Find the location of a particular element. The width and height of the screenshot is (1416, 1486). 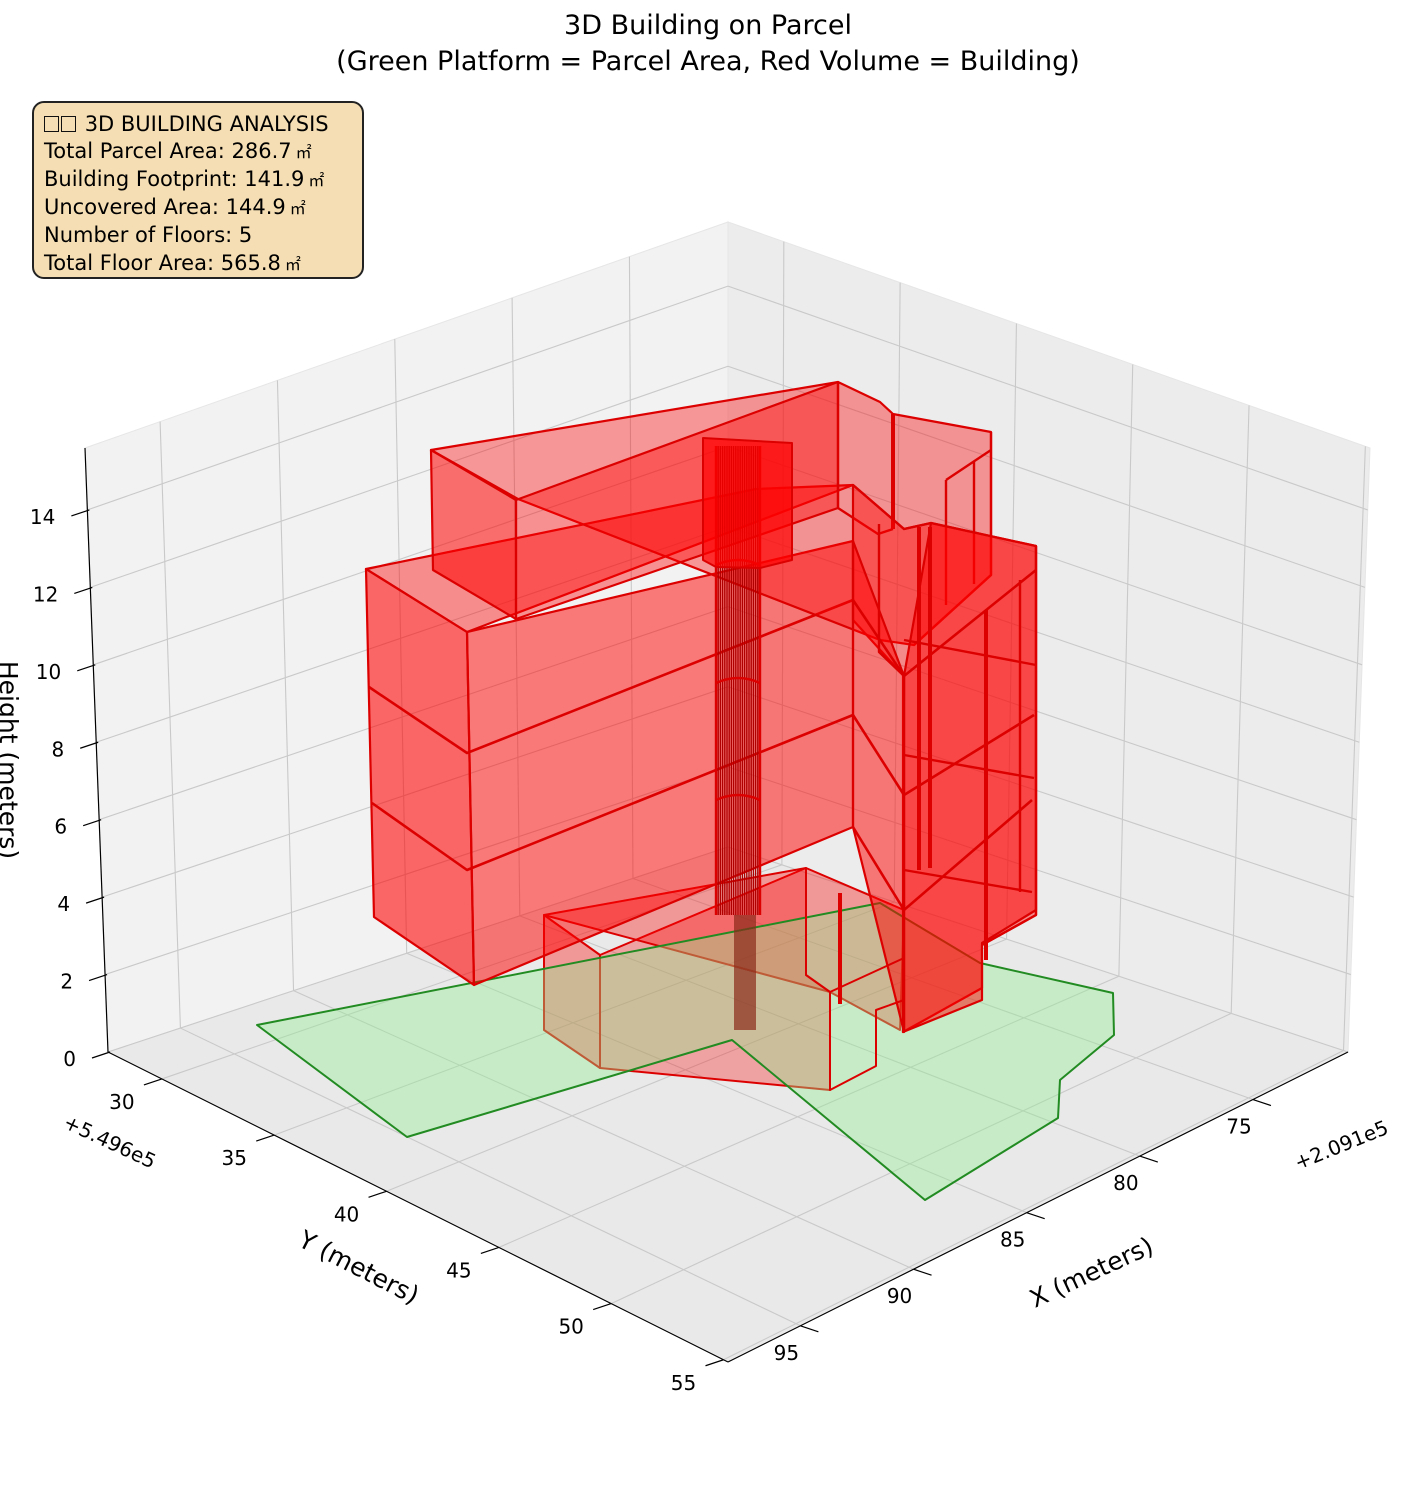

y-offset-label: +5.496e5 is located at coordinates (110, 1142).